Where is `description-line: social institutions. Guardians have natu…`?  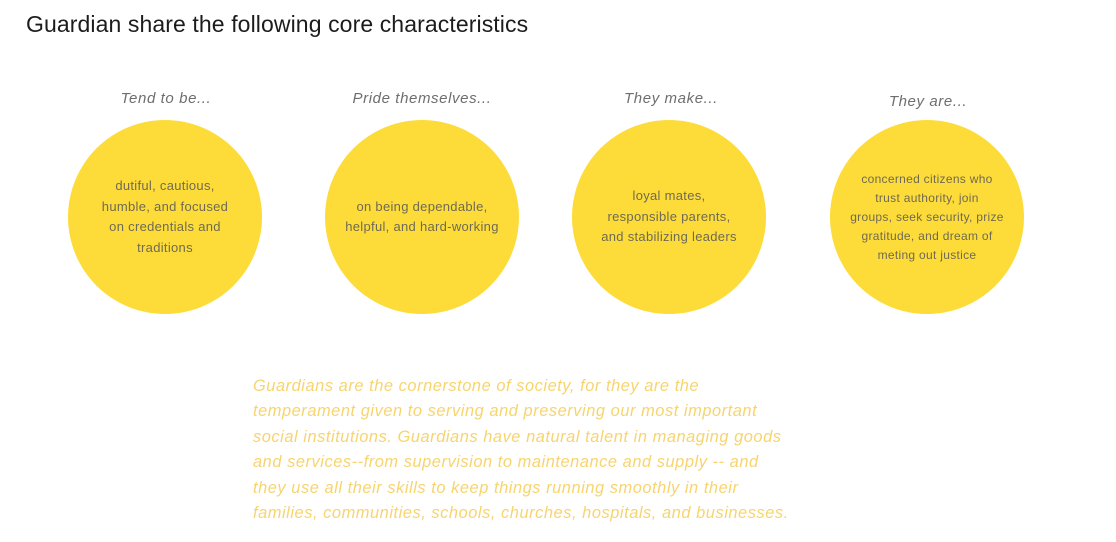 description-line: social institutions. Guardians have natu… is located at coordinates (517, 436).